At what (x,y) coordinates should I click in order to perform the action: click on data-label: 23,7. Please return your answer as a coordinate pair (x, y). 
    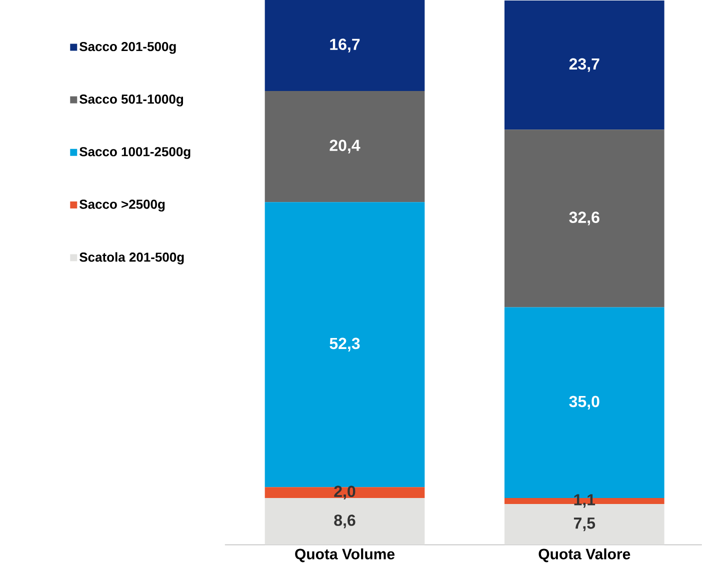
    Looking at the image, I should click on (584, 65).